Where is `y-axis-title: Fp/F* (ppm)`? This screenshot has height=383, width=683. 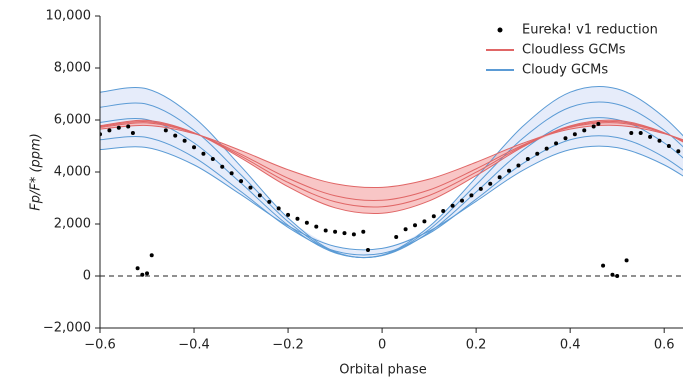 y-axis-title: Fp/F* (ppm) is located at coordinates (36, 172).